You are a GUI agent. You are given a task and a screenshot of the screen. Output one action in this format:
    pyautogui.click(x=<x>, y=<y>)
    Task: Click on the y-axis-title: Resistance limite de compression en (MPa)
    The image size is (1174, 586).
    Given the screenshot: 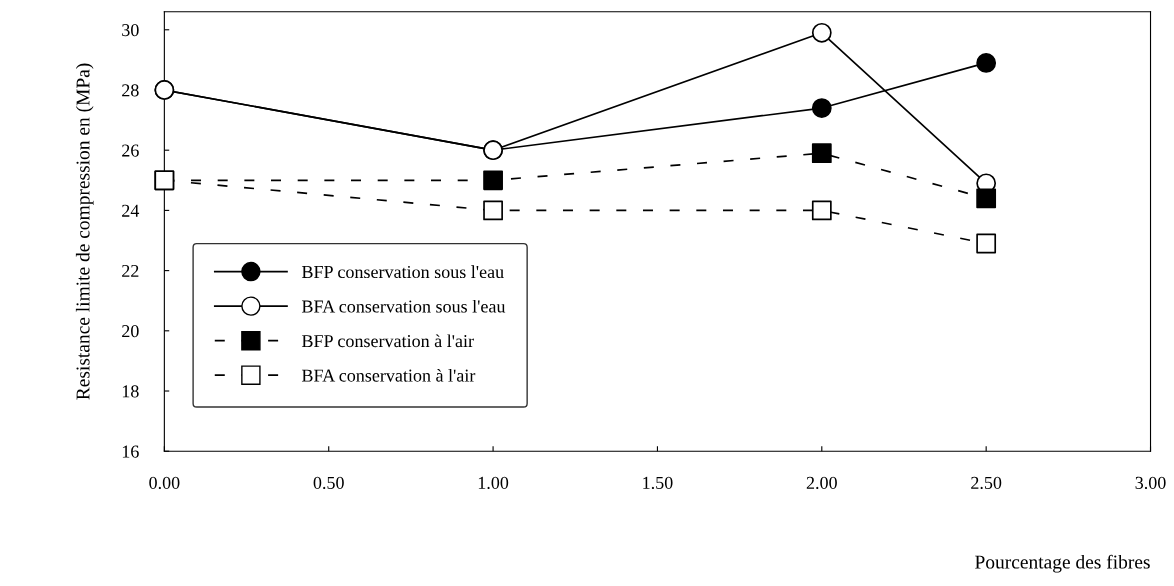 What is the action you would take?
    pyautogui.click(x=84, y=231)
    